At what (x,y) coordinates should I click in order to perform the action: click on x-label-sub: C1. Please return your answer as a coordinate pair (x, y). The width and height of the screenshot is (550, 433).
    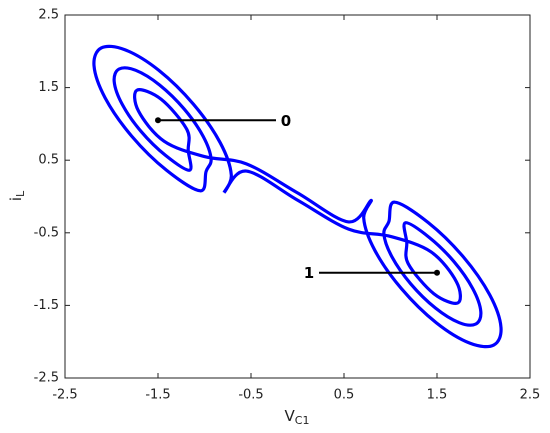
    Looking at the image, I should click on (302, 420).